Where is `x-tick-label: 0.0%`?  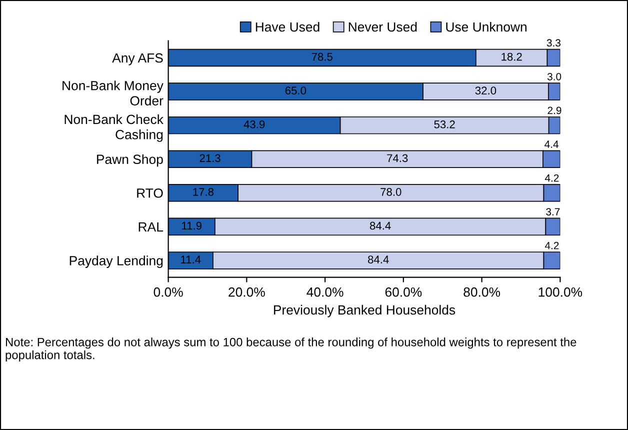
x-tick-label: 0.0% is located at coordinates (168, 292).